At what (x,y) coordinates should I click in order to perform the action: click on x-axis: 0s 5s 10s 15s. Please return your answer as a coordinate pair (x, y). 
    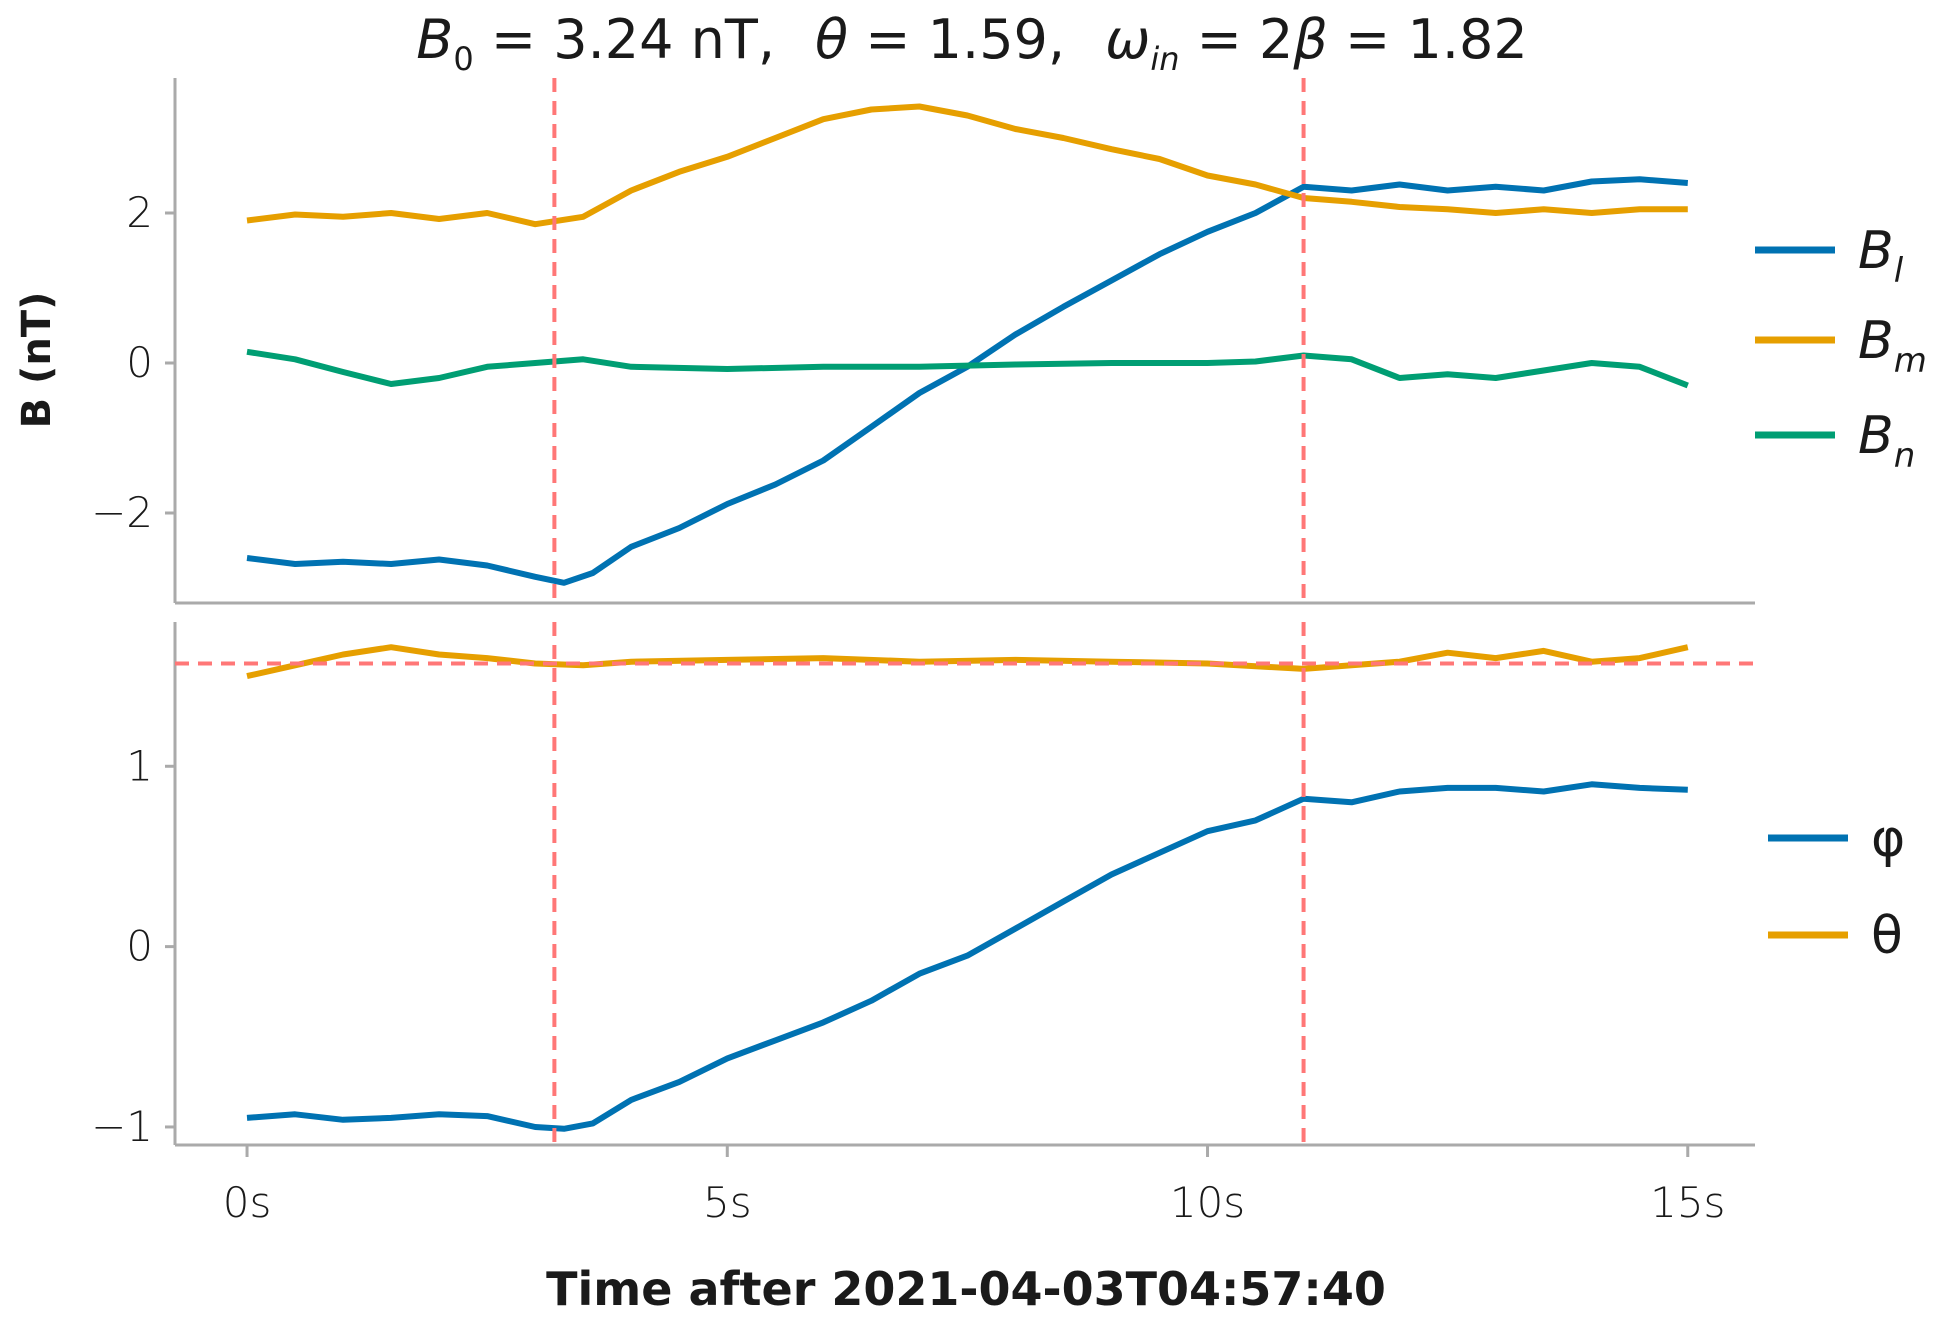
    Looking at the image, I should click on (974, 1186).